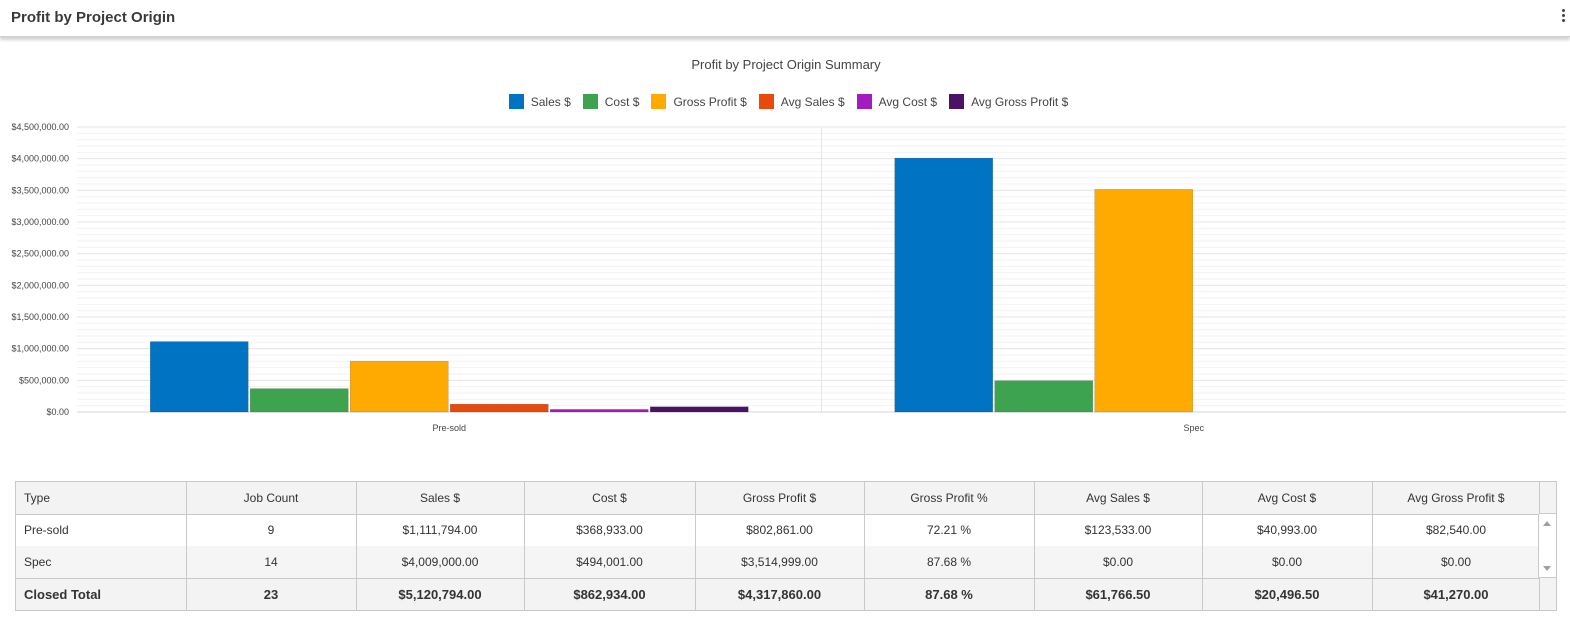 This screenshot has height=623, width=1570. I want to click on x-tick-label: Pre-sold, so click(449, 428).